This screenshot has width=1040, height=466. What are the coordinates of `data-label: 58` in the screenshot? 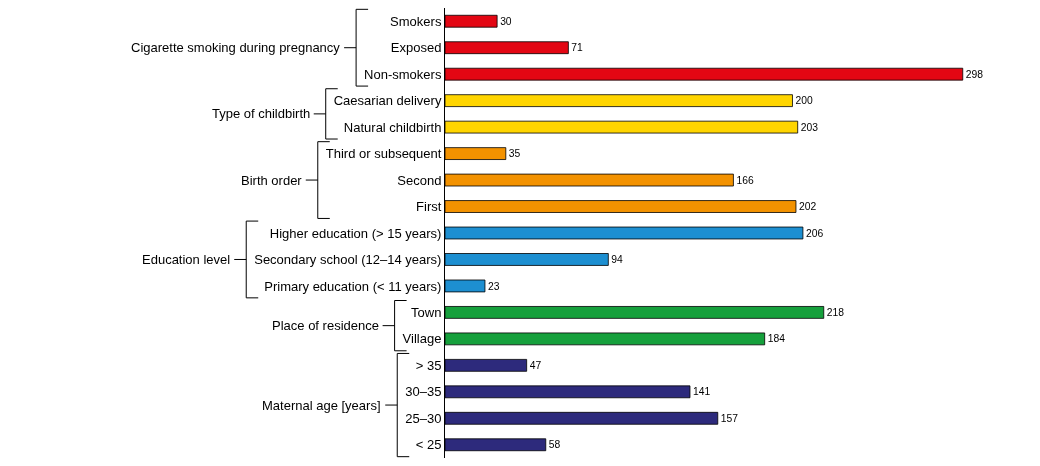 It's located at (554, 445).